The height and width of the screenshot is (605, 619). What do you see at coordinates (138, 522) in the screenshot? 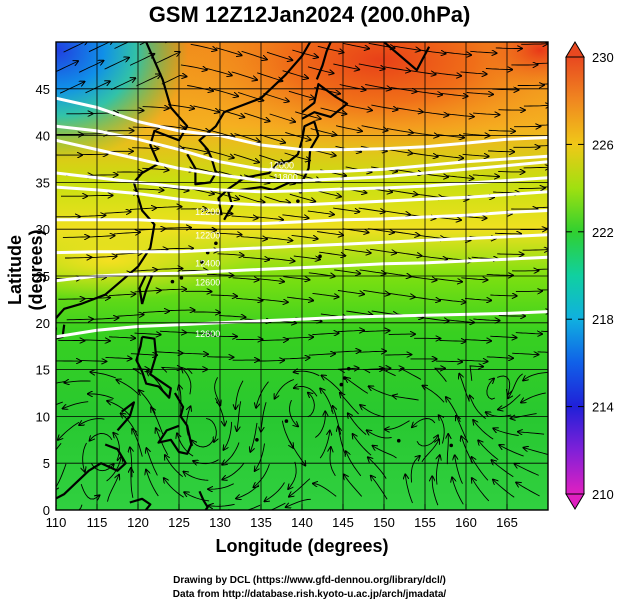
I see `x-tick-label: 120` at bounding box center [138, 522].